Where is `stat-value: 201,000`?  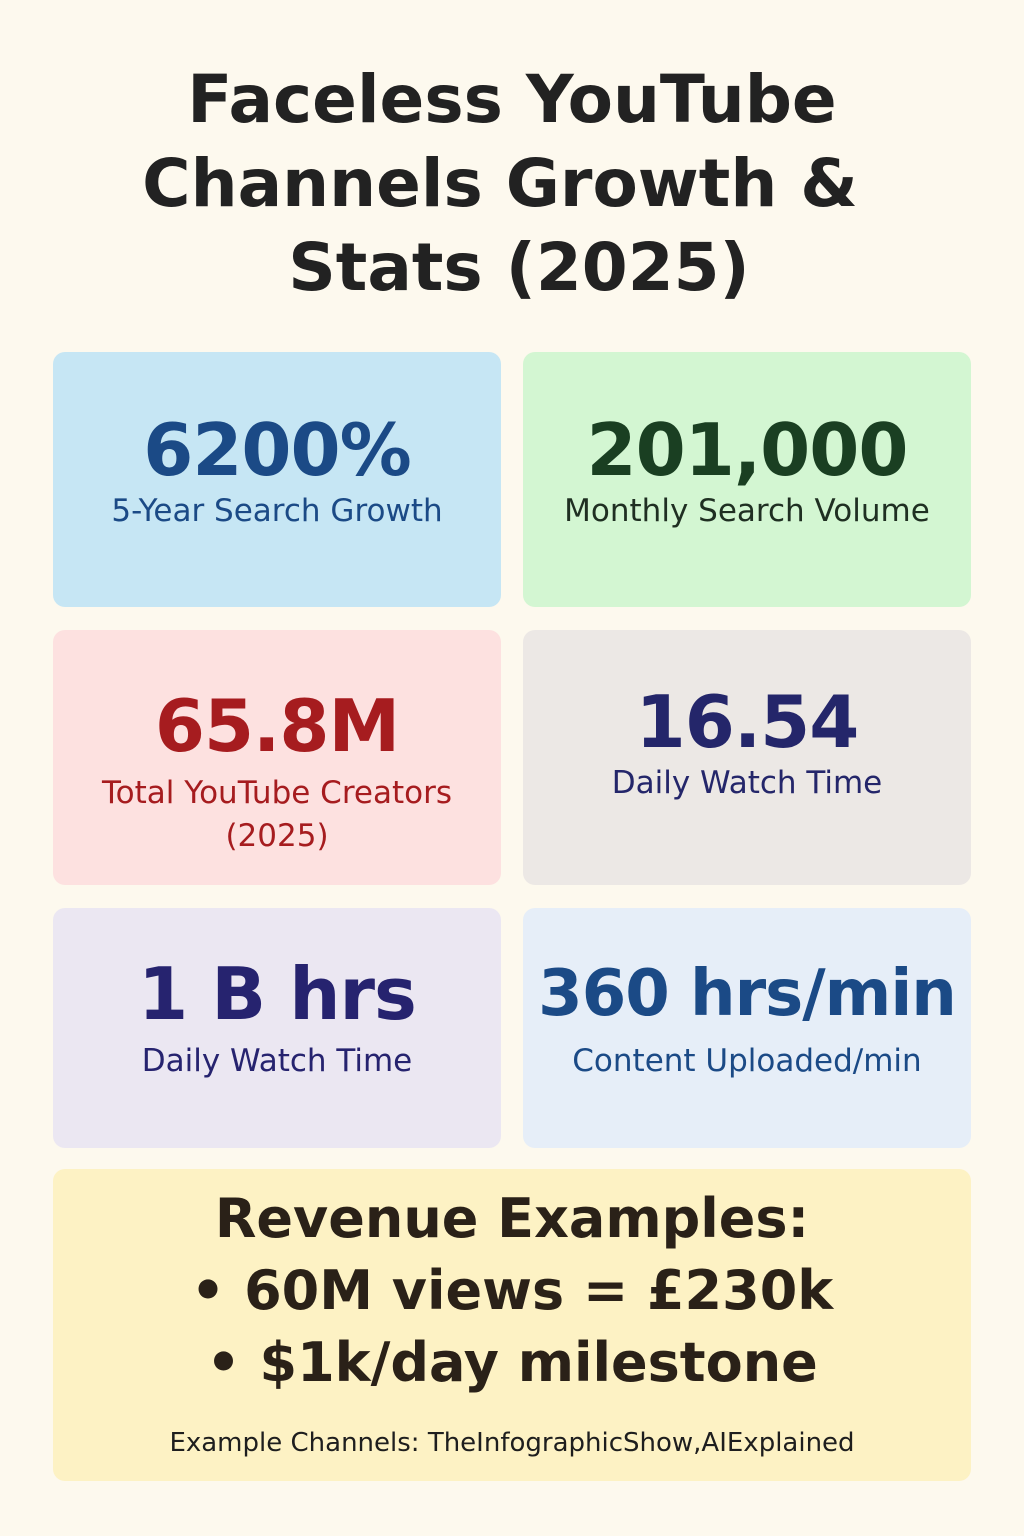 stat-value: 201,000 is located at coordinates (747, 450).